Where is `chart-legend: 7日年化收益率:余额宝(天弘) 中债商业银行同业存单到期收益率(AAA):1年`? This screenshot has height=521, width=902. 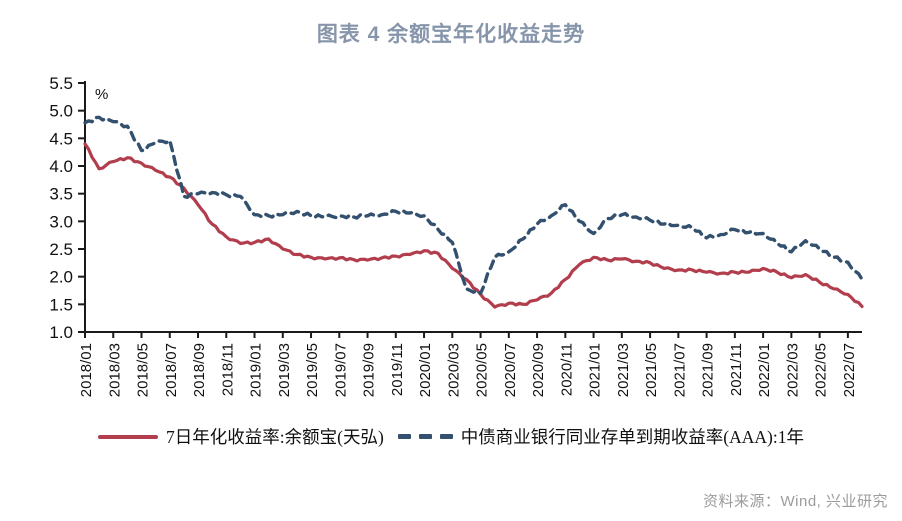 chart-legend: 7日年化收益率:余额宝(天弘) 中债商业银行同业存单到期收益率(AAA):1年 is located at coordinates (451, 436).